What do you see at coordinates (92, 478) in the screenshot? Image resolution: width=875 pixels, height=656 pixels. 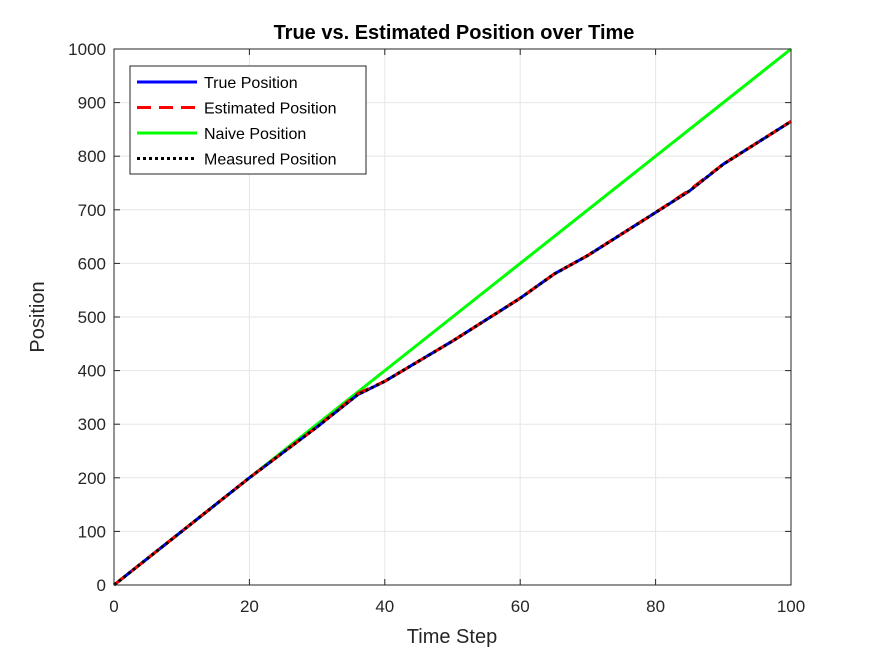 I see `y-tick-label: 200` at bounding box center [92, 478].